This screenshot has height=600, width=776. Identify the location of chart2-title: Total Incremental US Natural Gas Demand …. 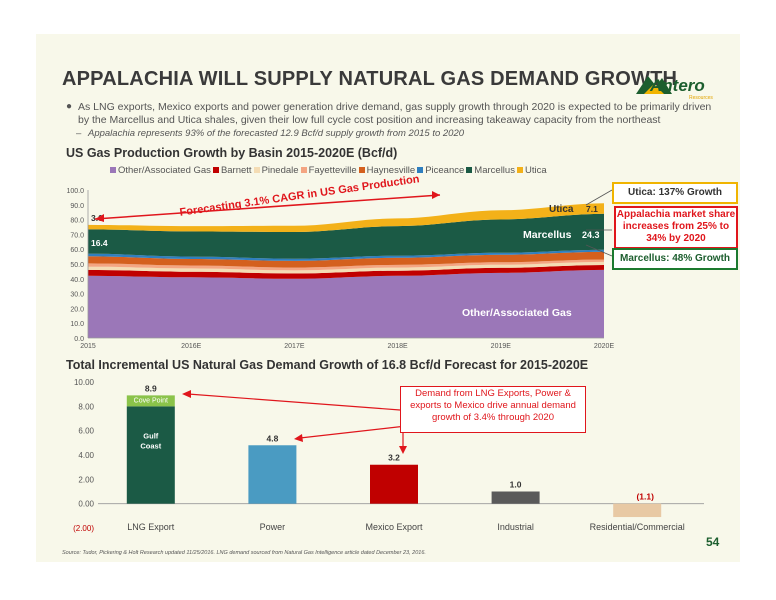
(327, 365).